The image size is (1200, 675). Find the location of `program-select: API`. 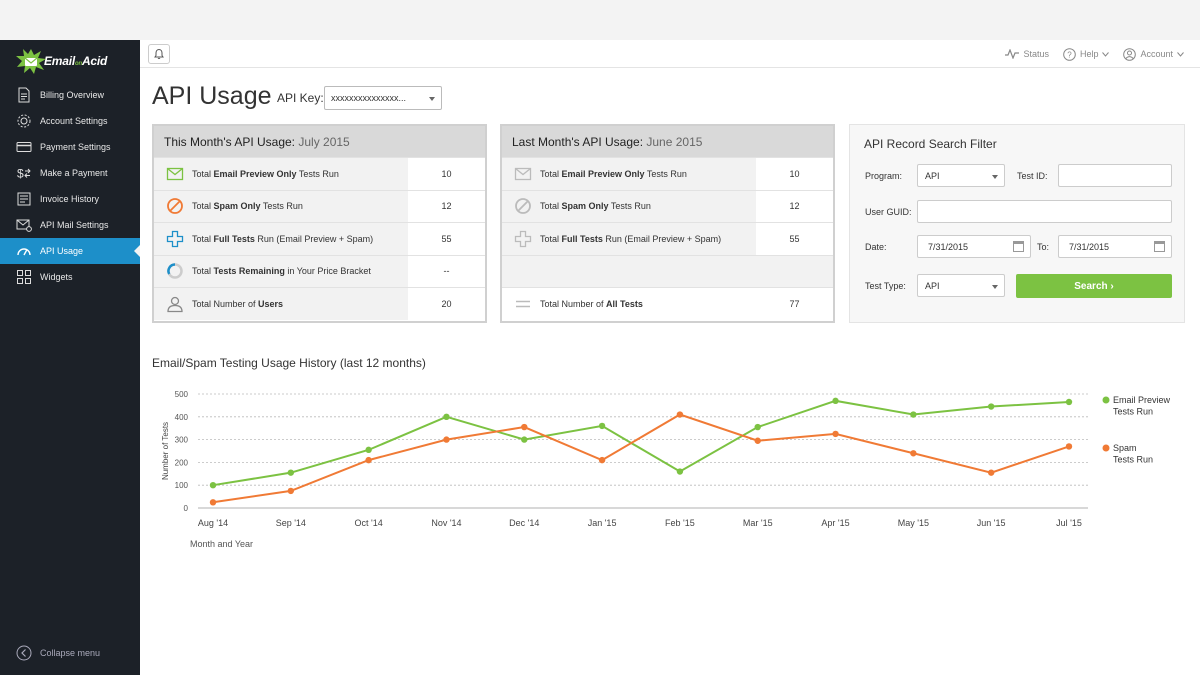

program-select: API is located at coordinates (961, 175).